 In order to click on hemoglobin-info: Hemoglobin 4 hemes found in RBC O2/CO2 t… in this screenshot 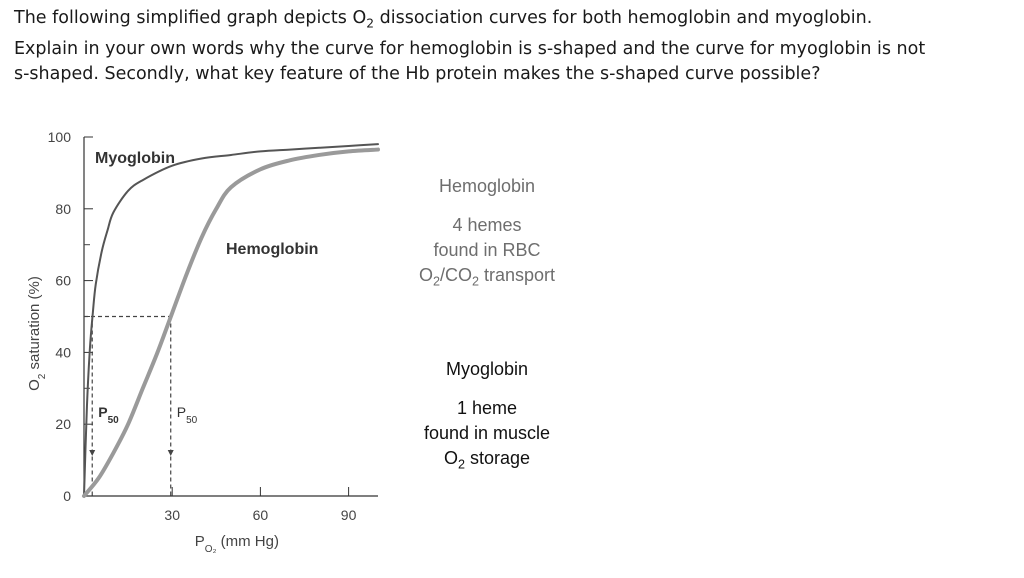, I will do `click(487, 234)`.